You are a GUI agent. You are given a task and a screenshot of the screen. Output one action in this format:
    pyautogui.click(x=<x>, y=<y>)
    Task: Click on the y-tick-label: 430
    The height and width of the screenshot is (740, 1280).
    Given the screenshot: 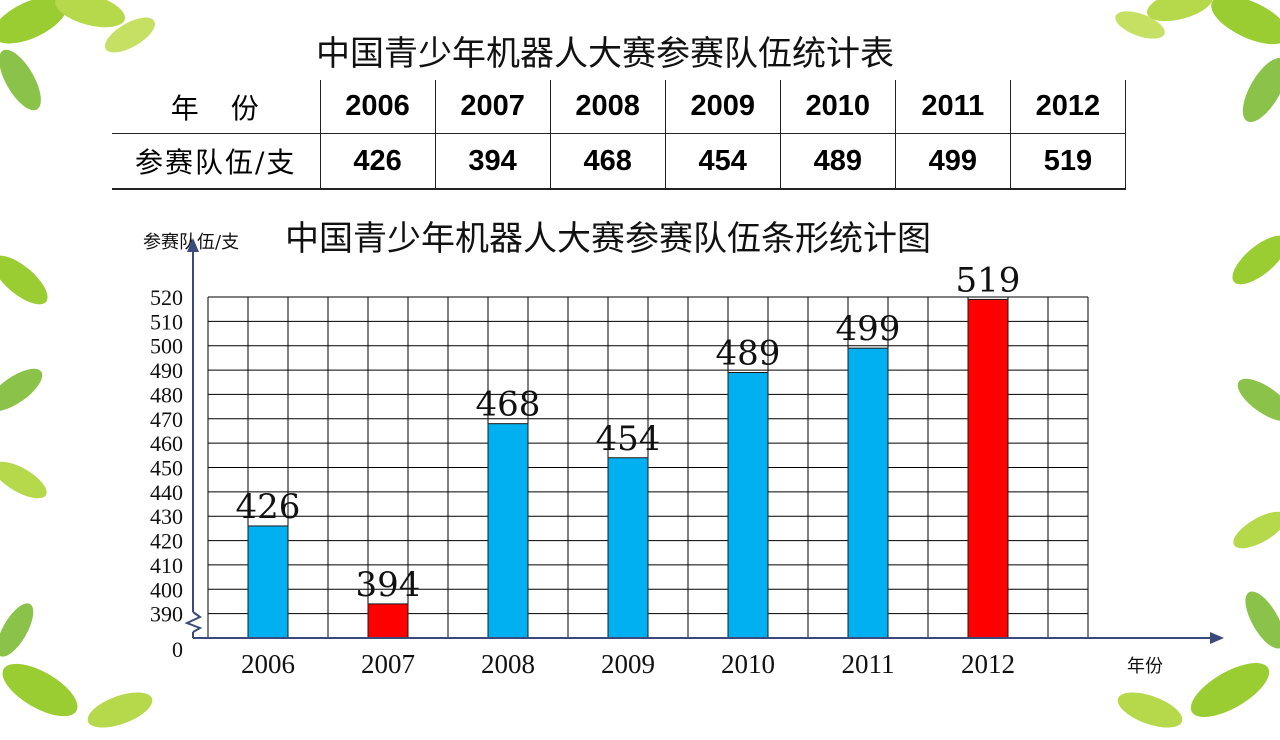 What is the action you would take?
    pyautogui.click(x=166, y=516)
    